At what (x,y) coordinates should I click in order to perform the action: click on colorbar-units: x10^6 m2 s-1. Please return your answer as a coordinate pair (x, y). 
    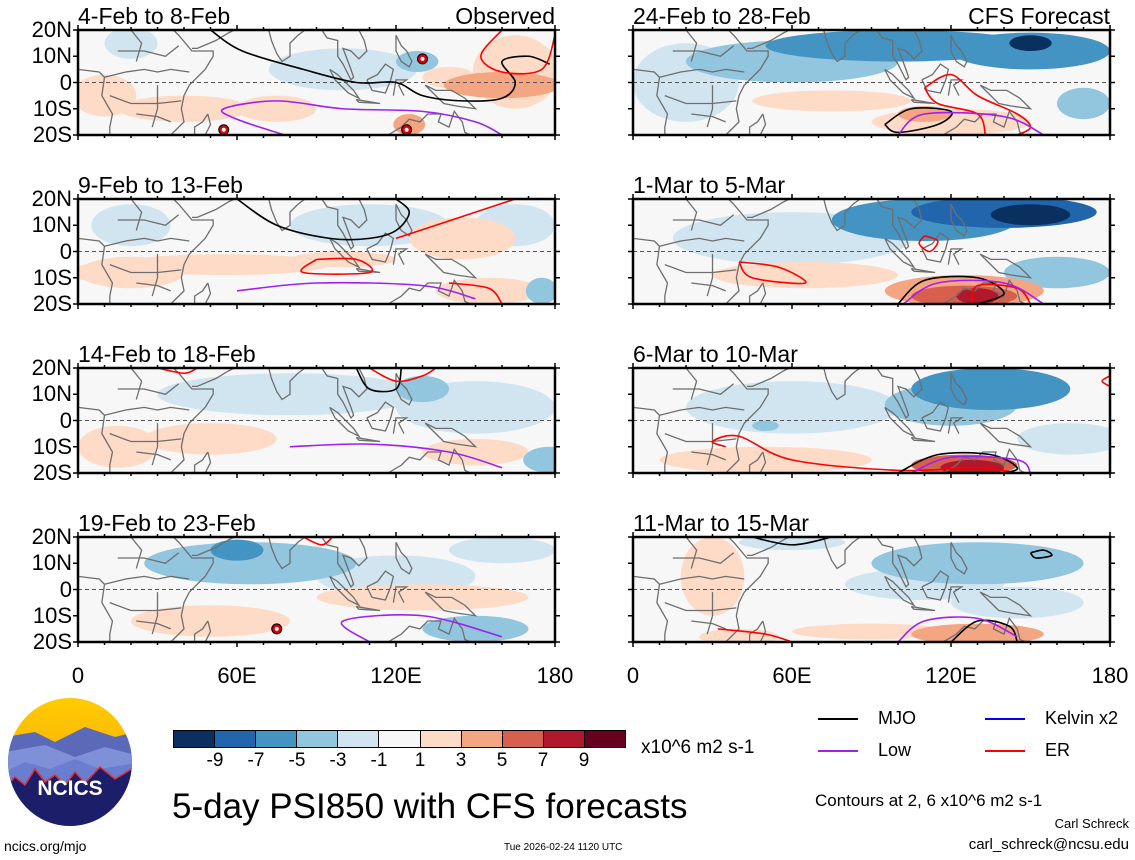
    Looking at the image, I should click on (698, 747).